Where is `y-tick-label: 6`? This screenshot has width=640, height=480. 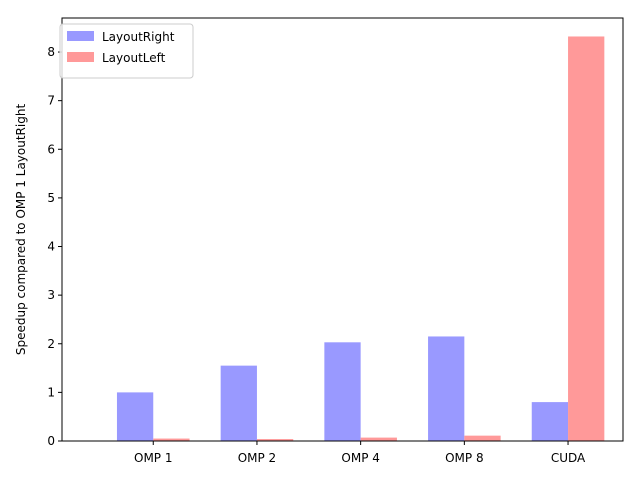 y-tick-label: 6 is located at coordinates (51, 149).